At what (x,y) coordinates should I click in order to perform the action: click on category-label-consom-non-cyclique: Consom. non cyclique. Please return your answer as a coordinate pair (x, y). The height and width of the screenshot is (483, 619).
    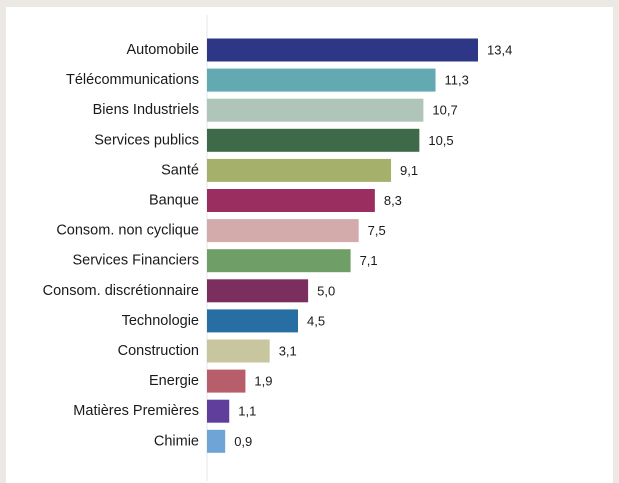
    Looking at the image, I should click on (127, 231).